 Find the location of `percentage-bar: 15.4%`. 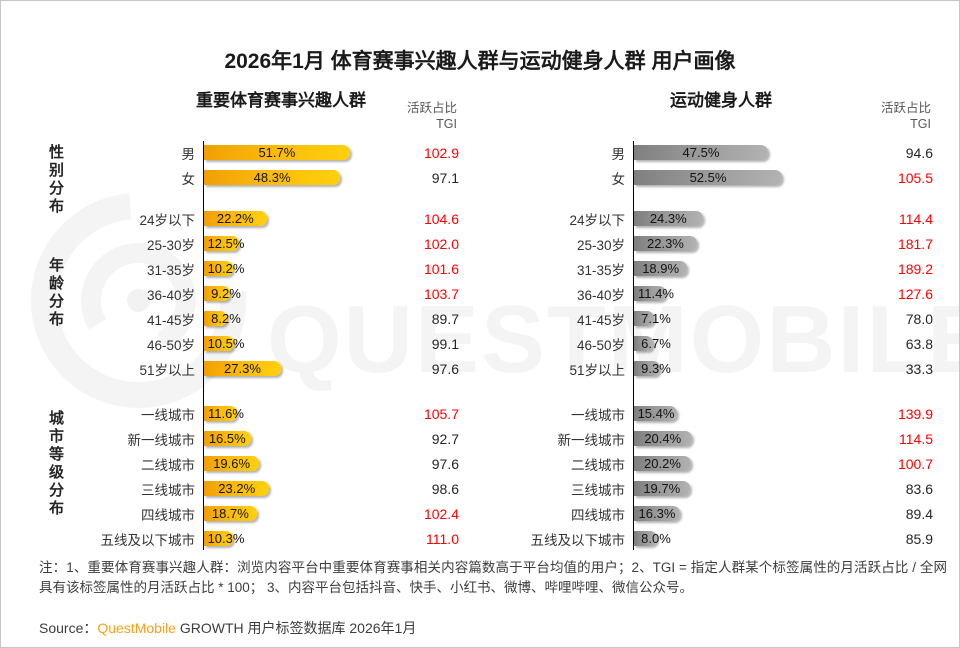

percentage-bar: 15.4% is located at coordinates (656, 413).